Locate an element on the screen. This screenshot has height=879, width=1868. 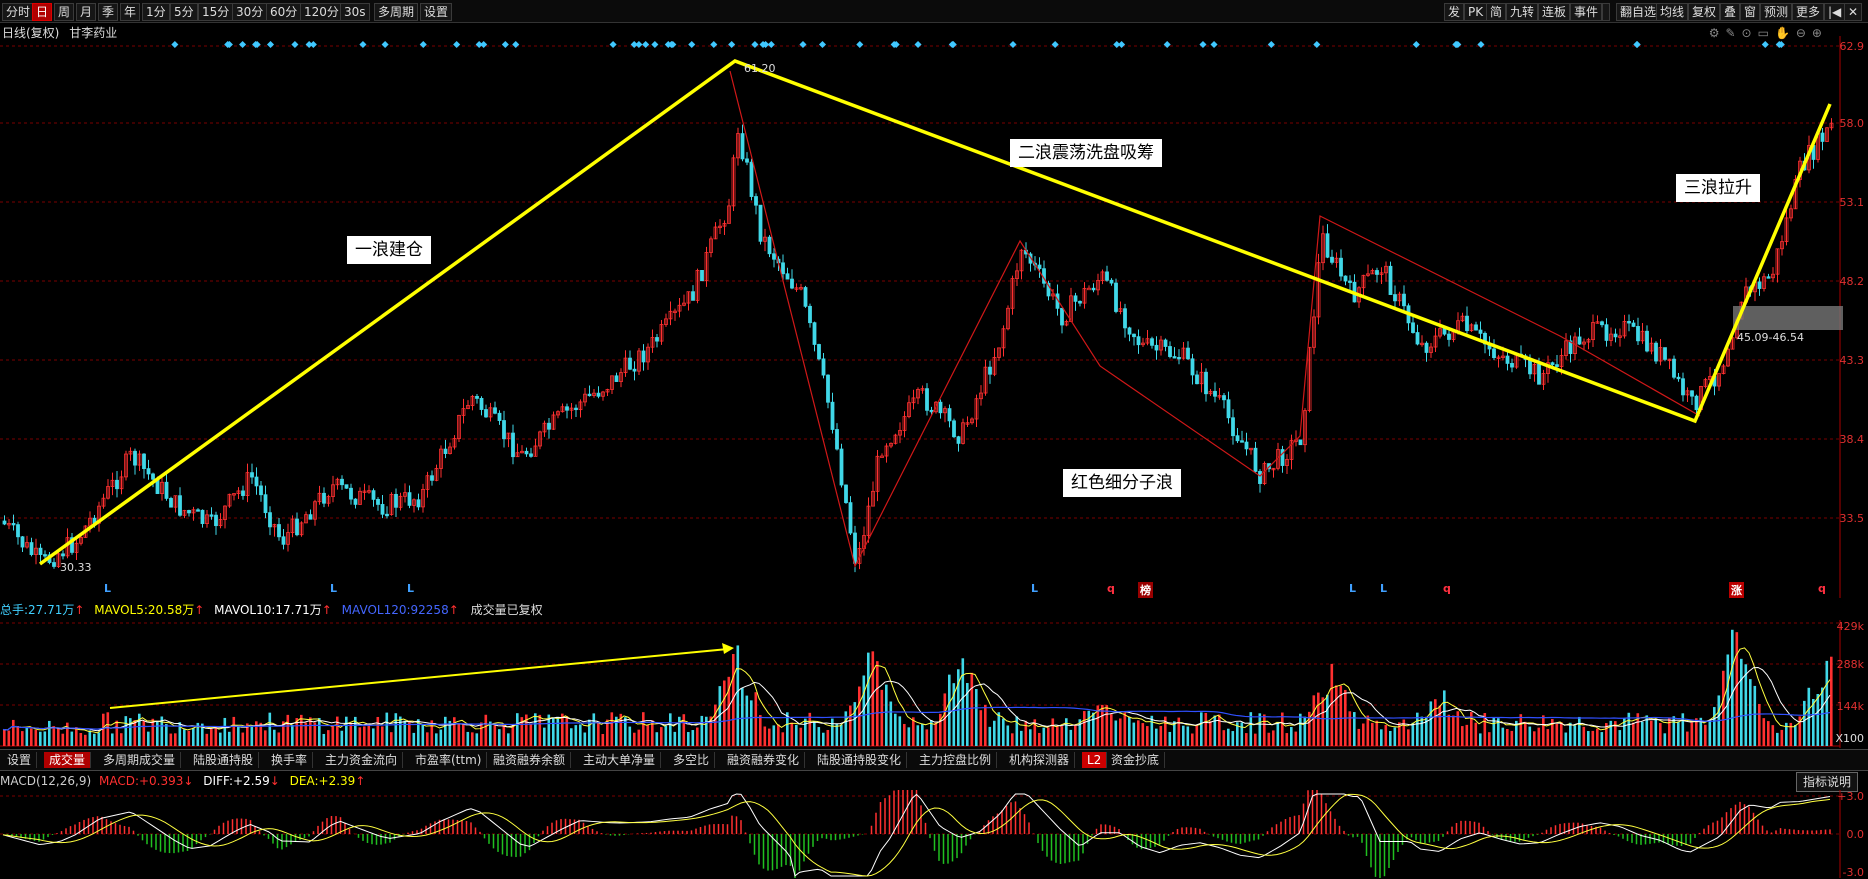
tool-button-3: 九转 is located at coordinates (1522, 12).